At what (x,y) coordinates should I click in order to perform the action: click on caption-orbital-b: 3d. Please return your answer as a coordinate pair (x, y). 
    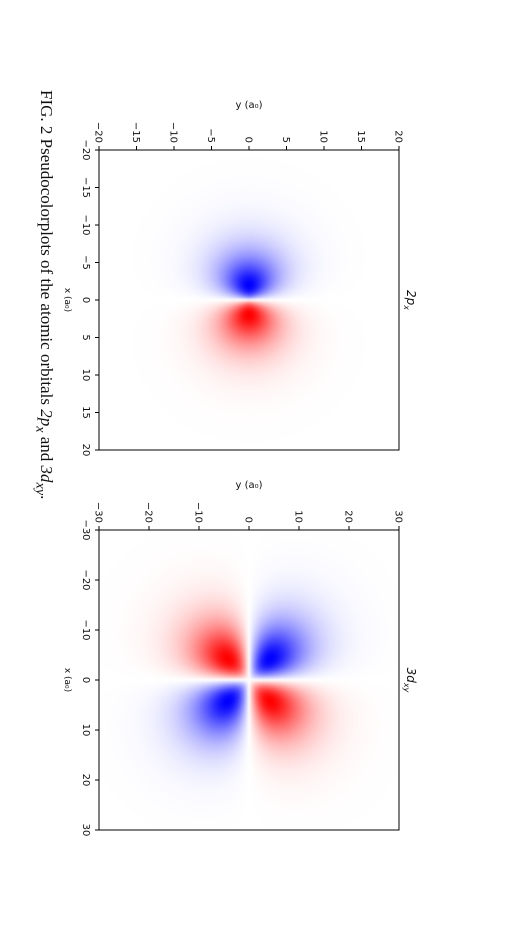
    Looking at the image, I should click on (46, 474).